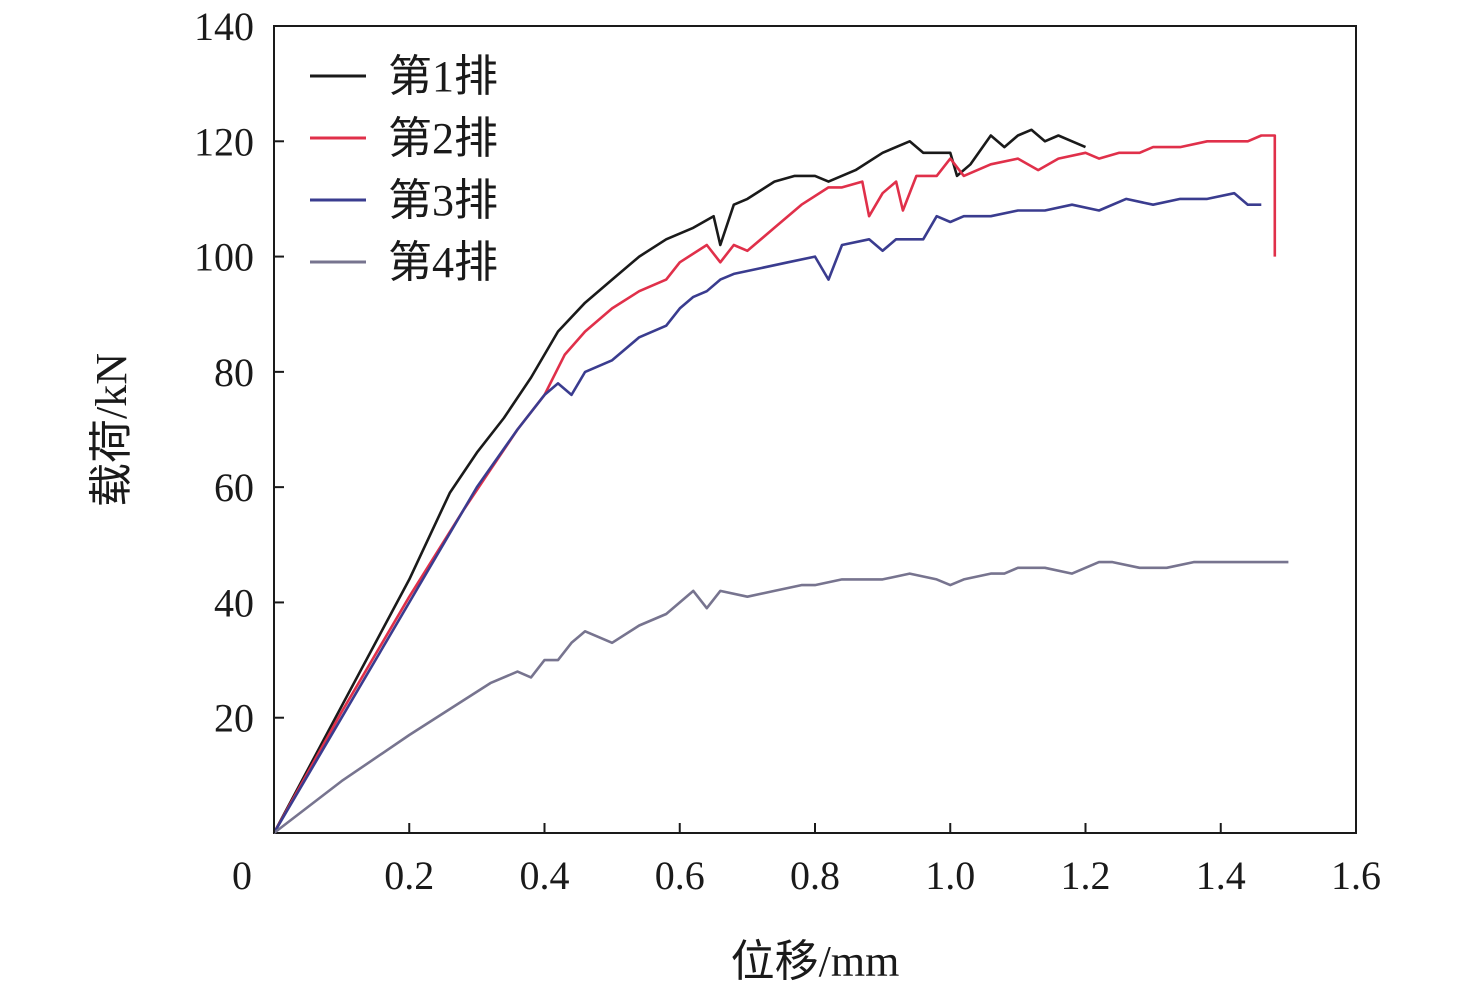 The height and width of the screenshot is (993, 1476). Describe the element at coordinates (443, 76) in the screenshot. I see `legend-label-1: 第1排` at that location.